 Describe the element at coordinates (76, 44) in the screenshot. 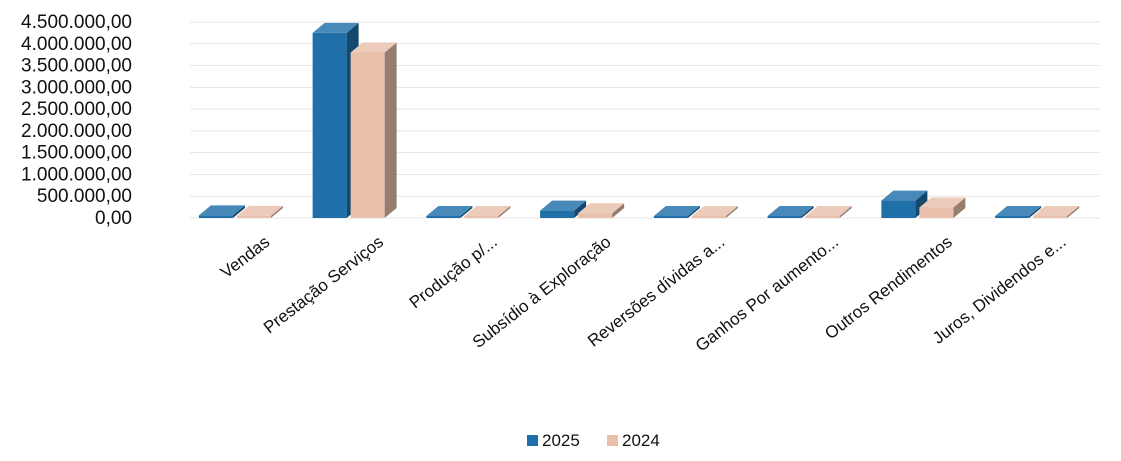

I see `y-tick-label: 4.000.000,00` at that location.